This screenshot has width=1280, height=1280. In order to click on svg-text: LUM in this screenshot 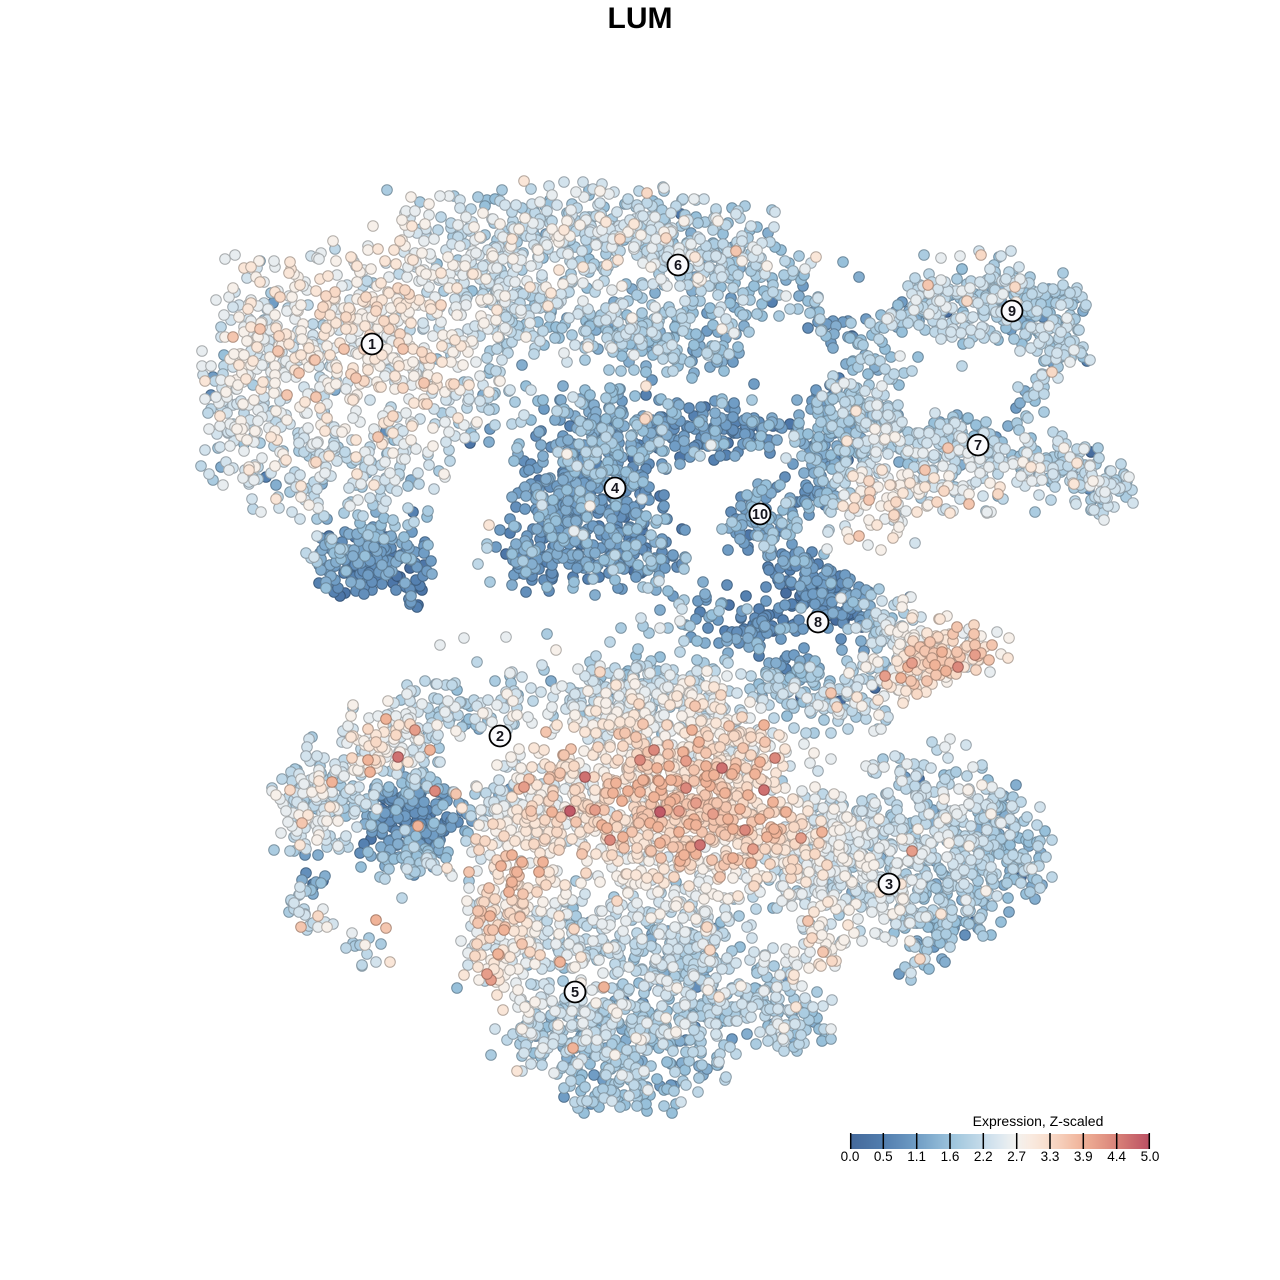, I will do `click(640, 18)`.